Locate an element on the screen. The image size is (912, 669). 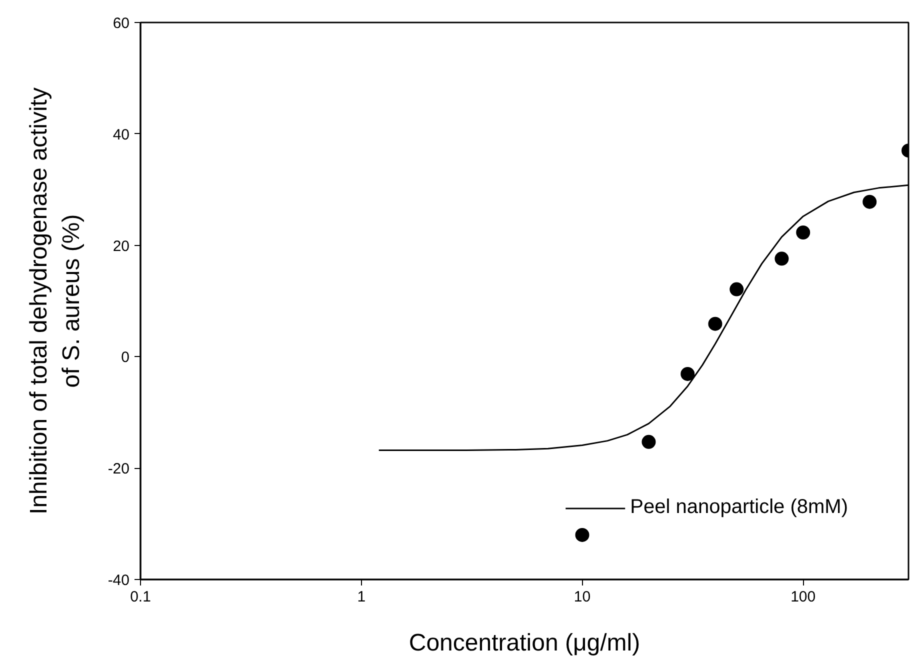
x-axis-title: Concentration (μg/ml) is located at coordinates (524, 643).